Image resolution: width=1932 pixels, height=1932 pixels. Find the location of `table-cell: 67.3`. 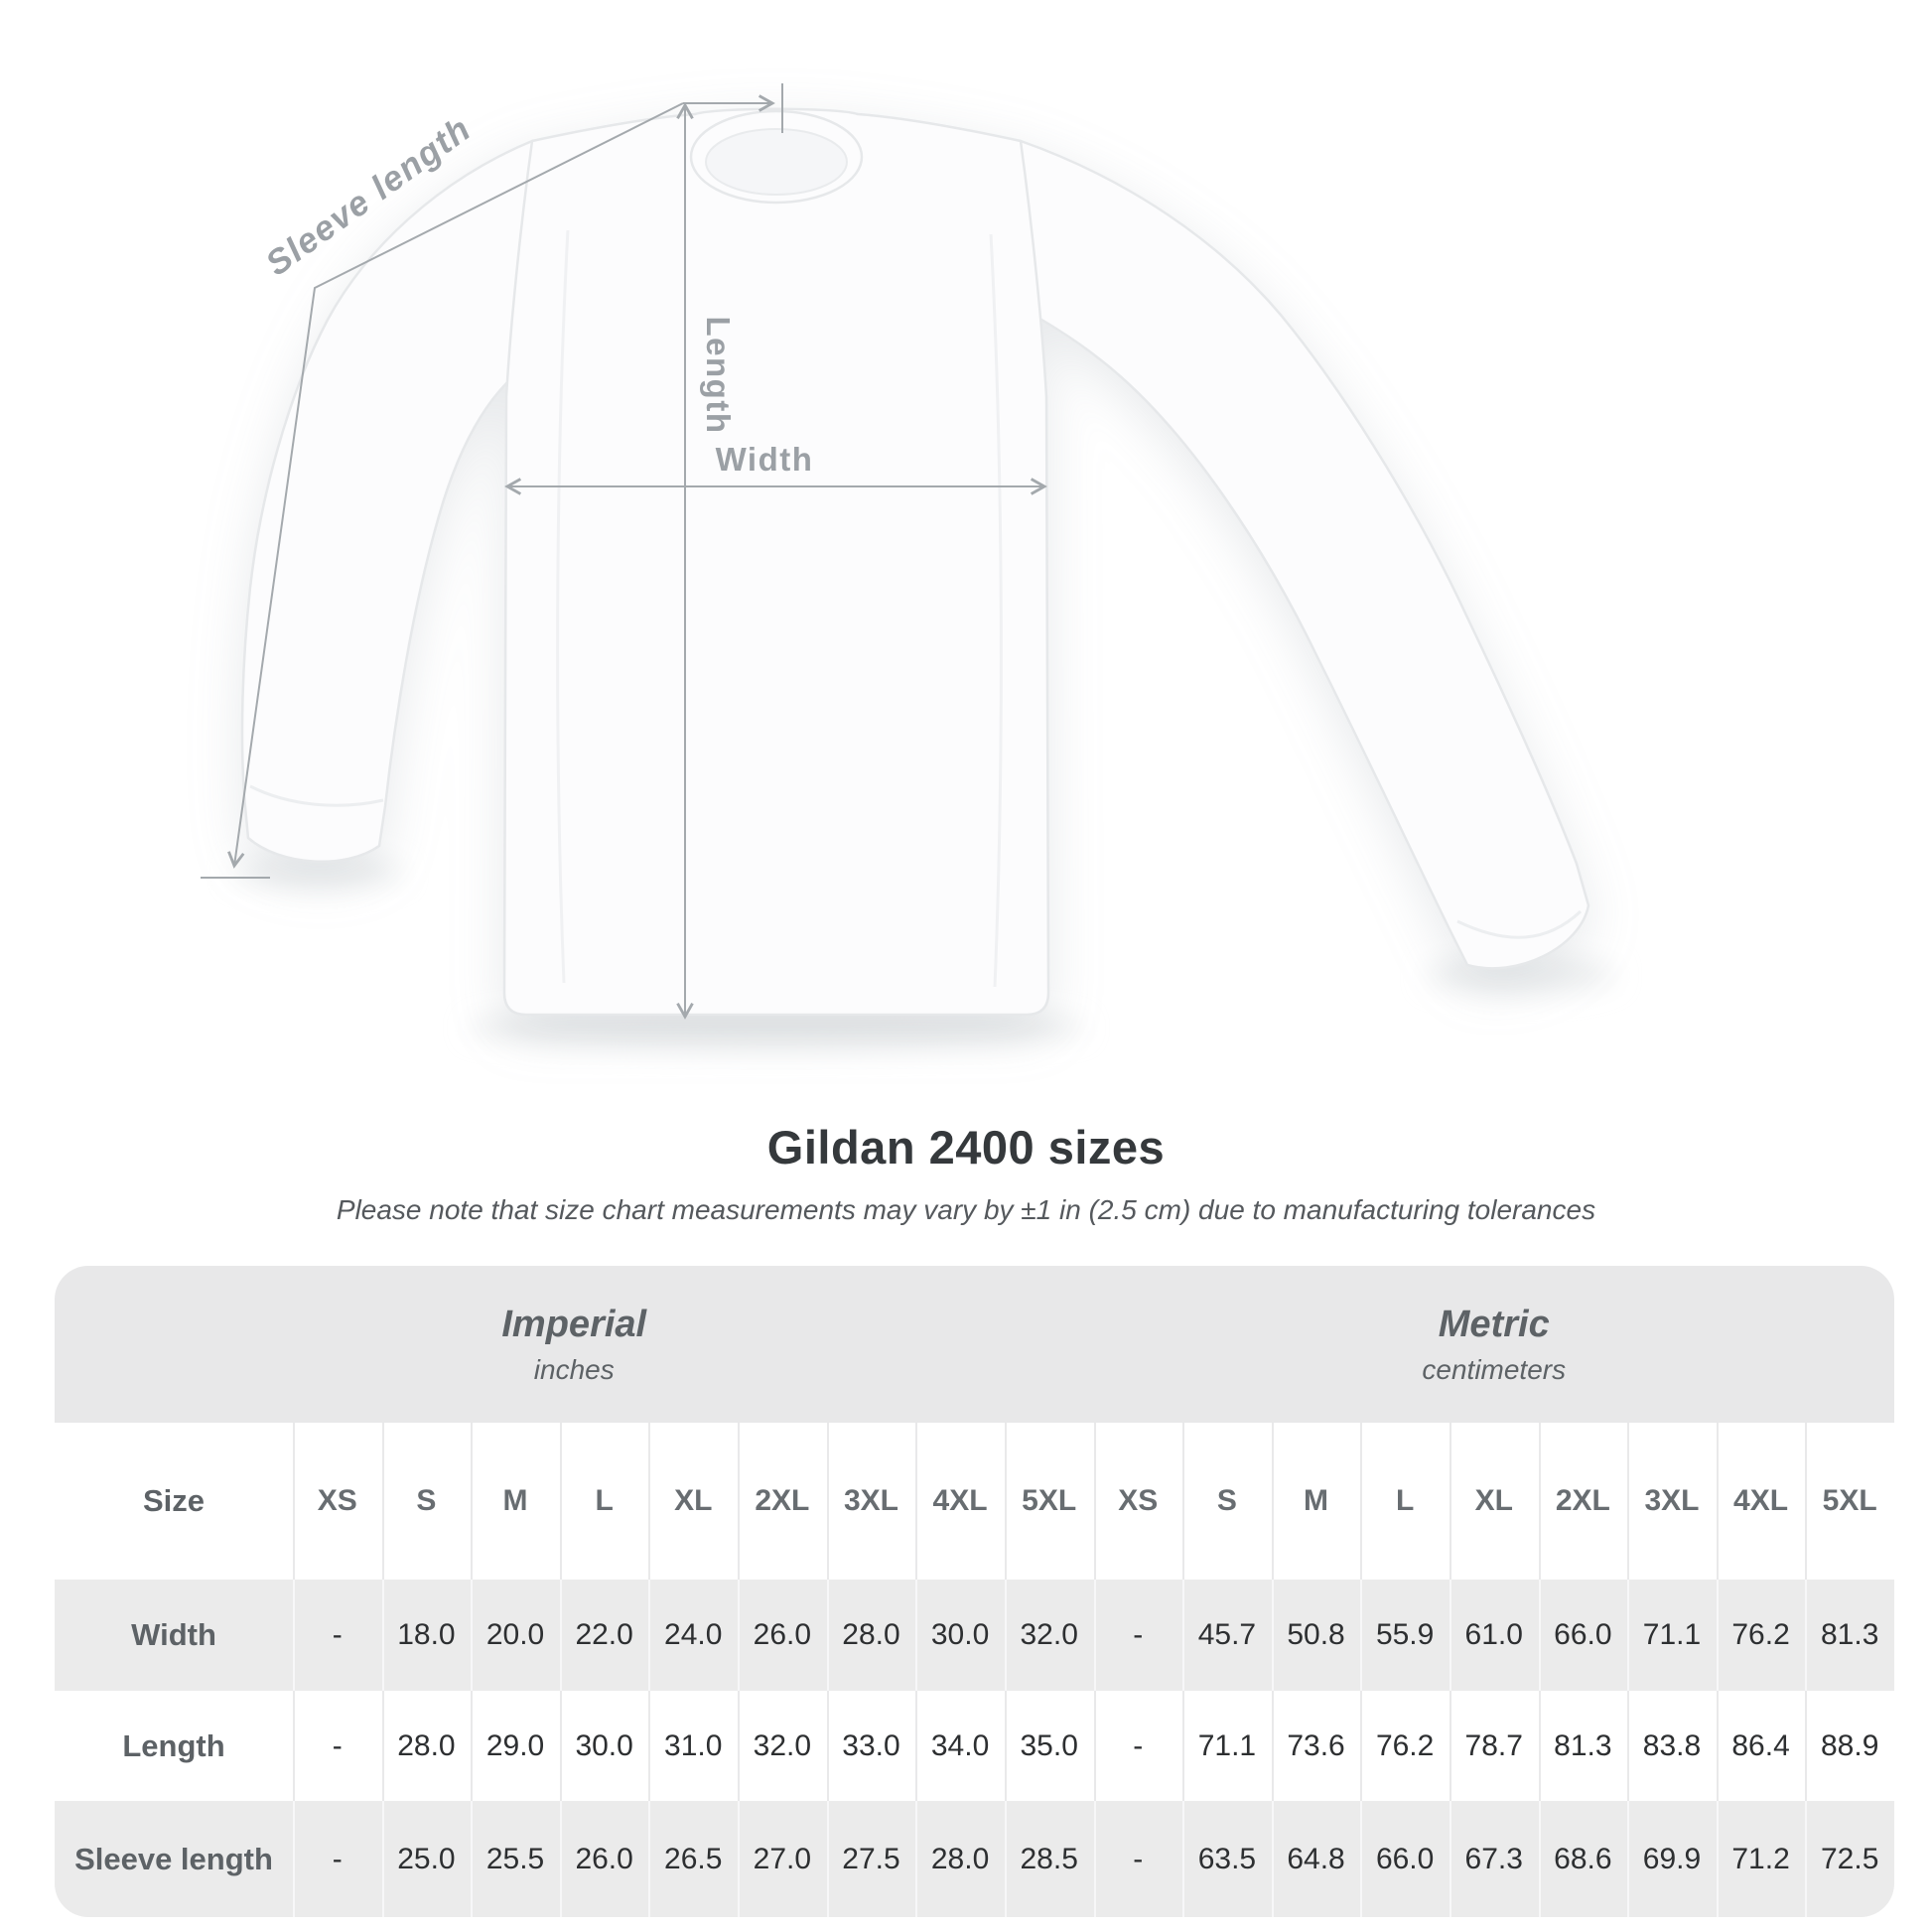

table-cell: 67.3 is located at coordinates (1494, 1859).